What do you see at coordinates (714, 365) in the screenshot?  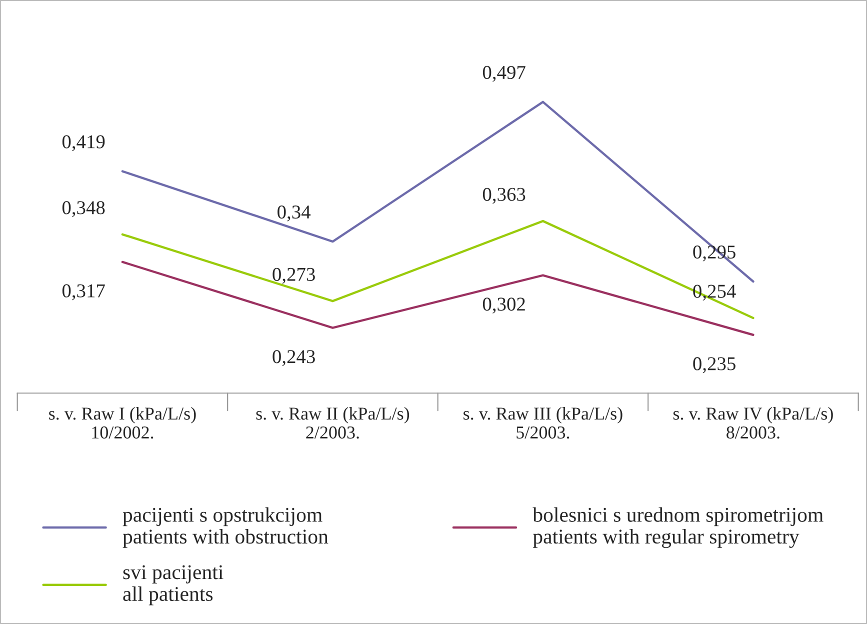 I see `data-label: 0,235` at bounding box center [714, 365].